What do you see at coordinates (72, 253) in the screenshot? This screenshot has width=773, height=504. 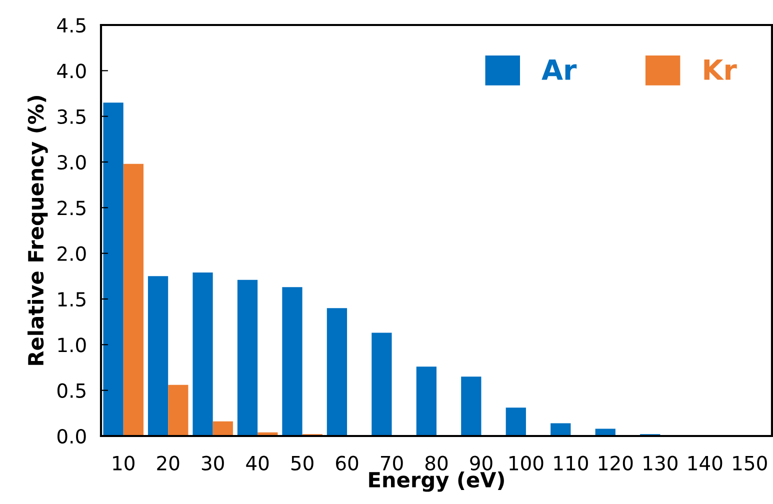 I see `y-tick-label: 2.0` at bounding box center [72, 253].